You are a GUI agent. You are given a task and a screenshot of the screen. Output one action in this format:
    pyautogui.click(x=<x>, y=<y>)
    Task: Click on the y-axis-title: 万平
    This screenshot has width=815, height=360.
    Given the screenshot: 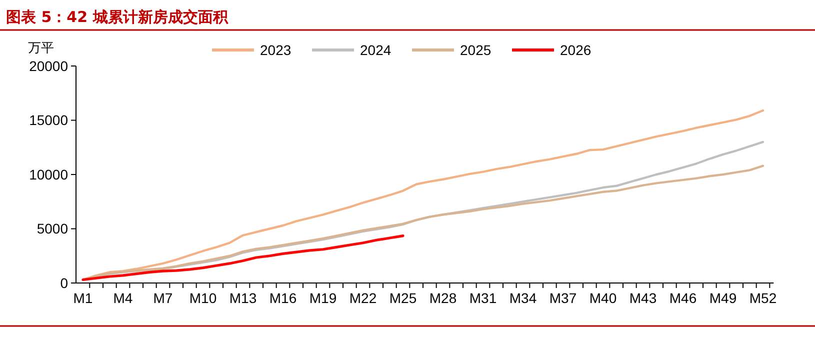 What is the action you would take?
    pyautogui.click(x=41, y=48)
    